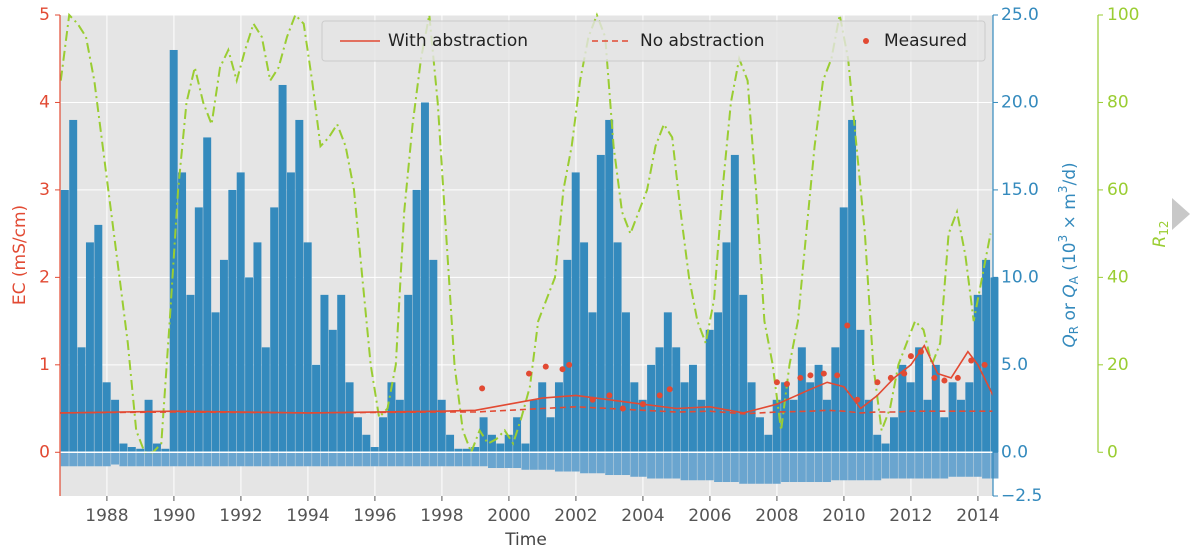 This screenshot has height=552, width=1196. What do you see at coordinates (526, 410) in the screenshot?
I see `line` at bounding box center [526, 410].